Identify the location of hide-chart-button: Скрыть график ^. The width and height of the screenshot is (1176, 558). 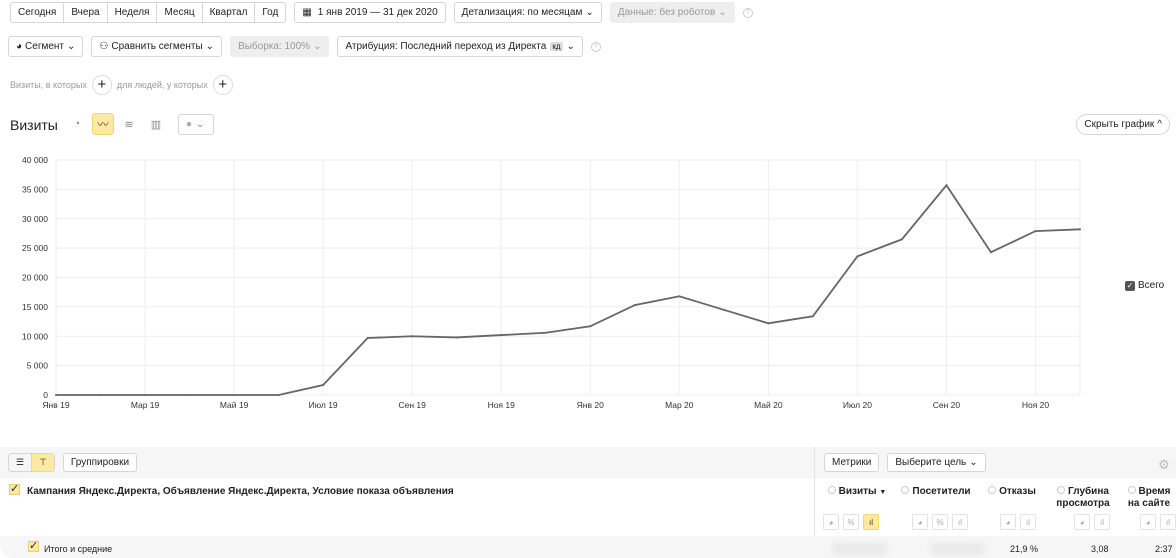
(1123, 124).